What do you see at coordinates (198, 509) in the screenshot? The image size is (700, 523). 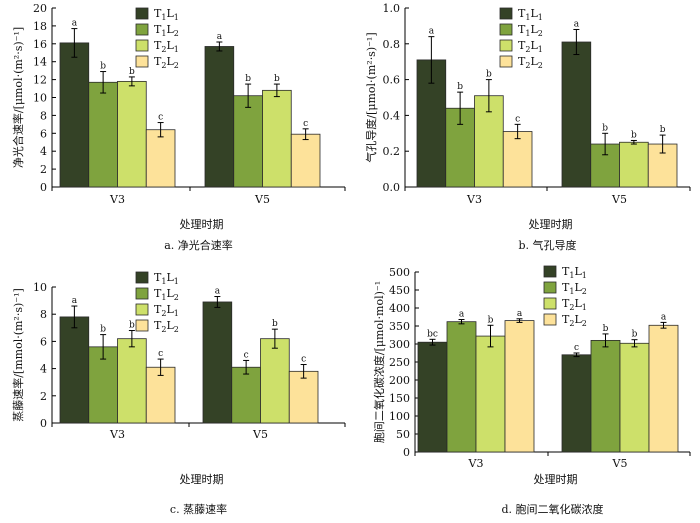 I see `panel-caption: c. 蒸藤速率` at bounding box center [198, 509].